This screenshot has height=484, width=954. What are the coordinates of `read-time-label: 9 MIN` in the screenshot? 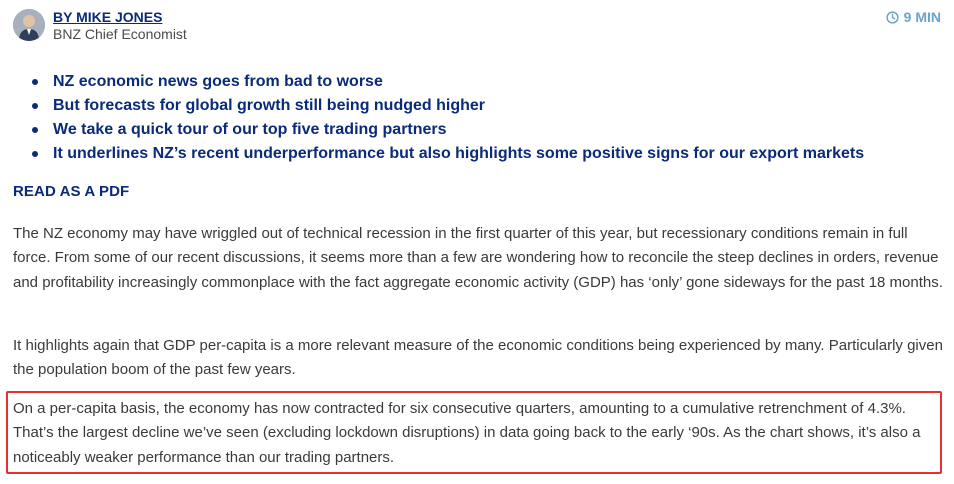 It's located at (922, 17).